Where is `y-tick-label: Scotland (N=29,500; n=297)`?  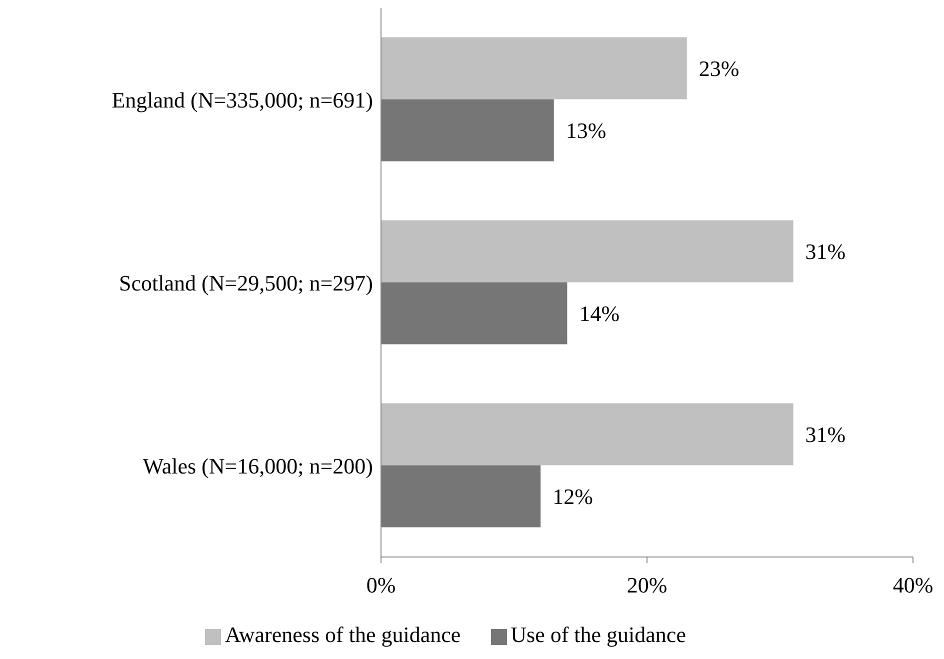 y-tick-label: Scotland (N=29,500; n=297) is located at coordinates (246, 283).